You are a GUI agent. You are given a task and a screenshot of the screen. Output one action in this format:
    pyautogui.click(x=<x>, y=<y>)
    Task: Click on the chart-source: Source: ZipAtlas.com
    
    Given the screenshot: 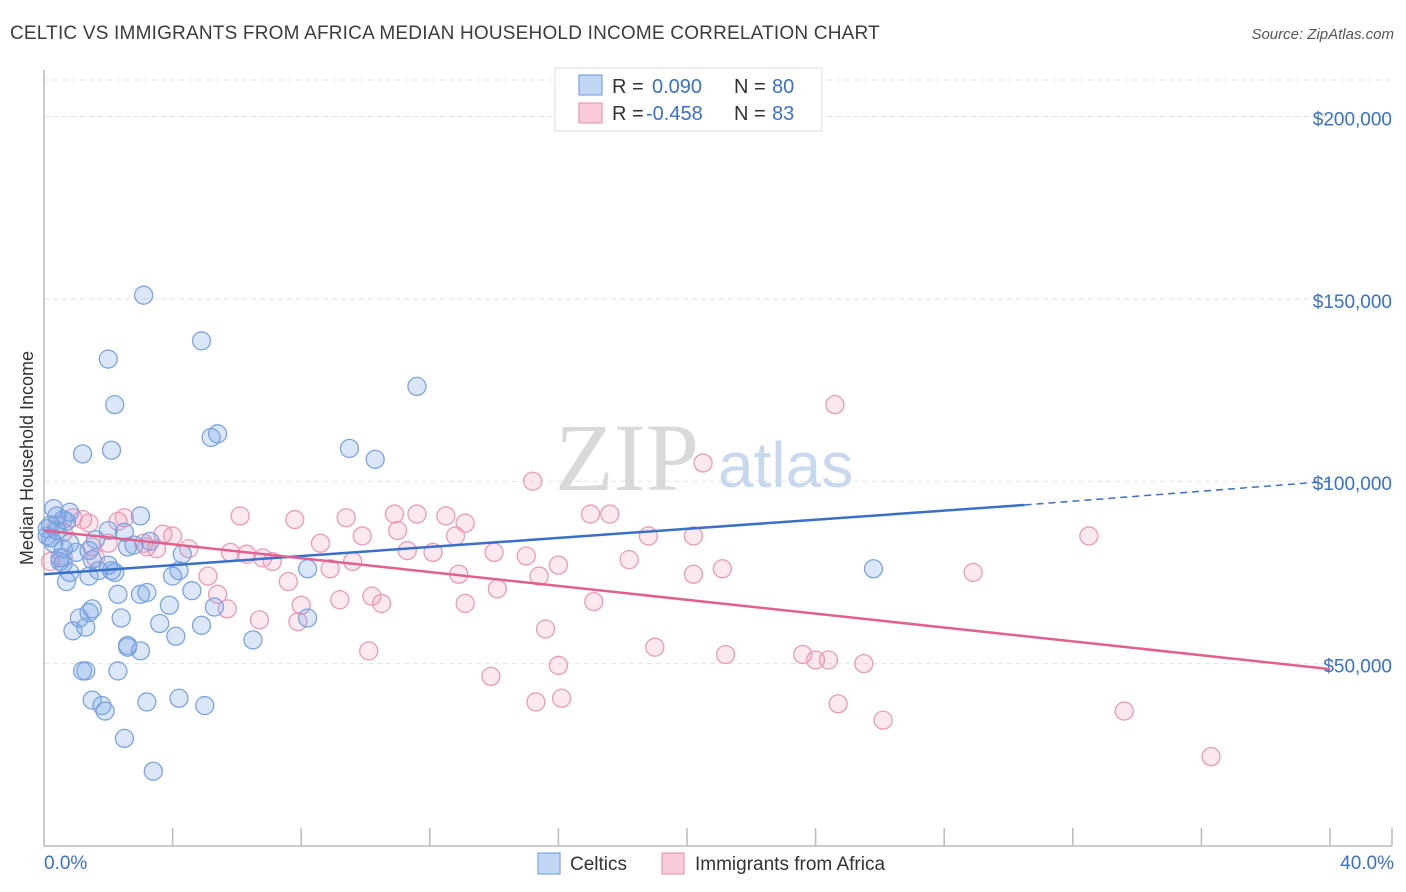 What is the action you would take?
    pyautogui.click(x=1322, y=34)
    